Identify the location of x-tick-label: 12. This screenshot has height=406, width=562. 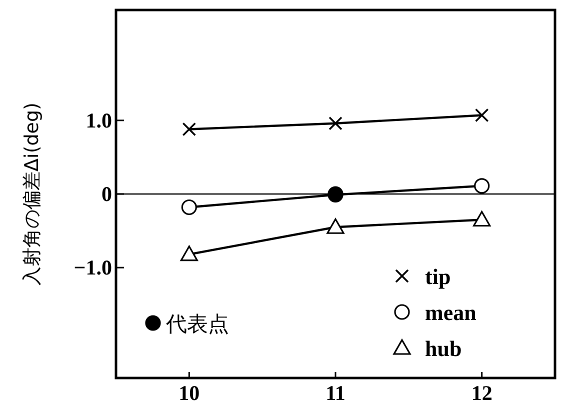
(481, 393).